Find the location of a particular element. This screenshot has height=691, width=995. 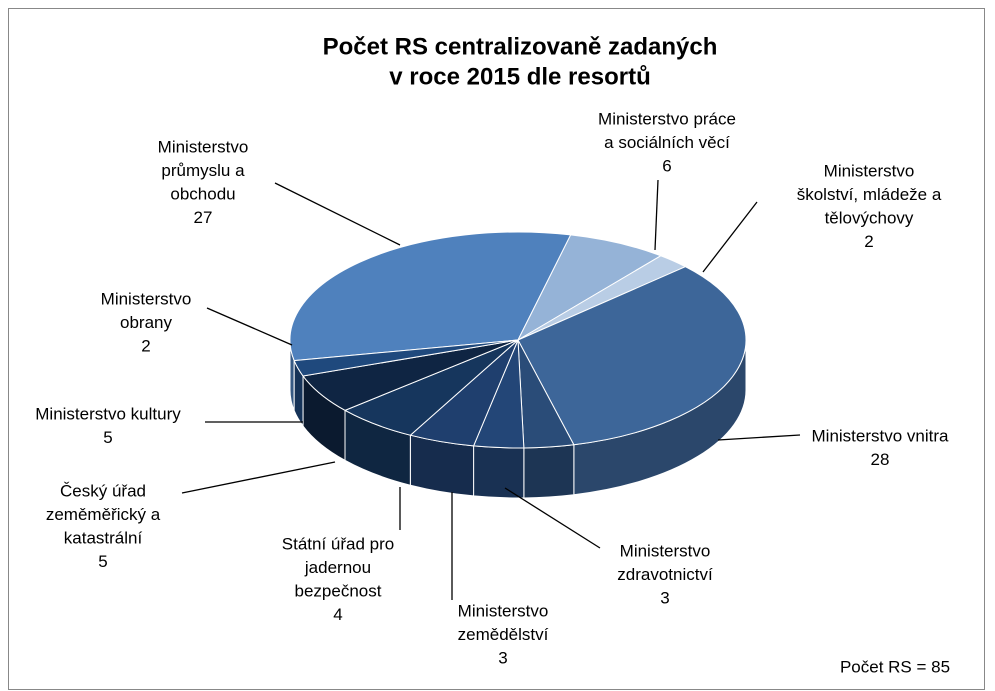

value-label: 27 is located at coordinates (203, 217).